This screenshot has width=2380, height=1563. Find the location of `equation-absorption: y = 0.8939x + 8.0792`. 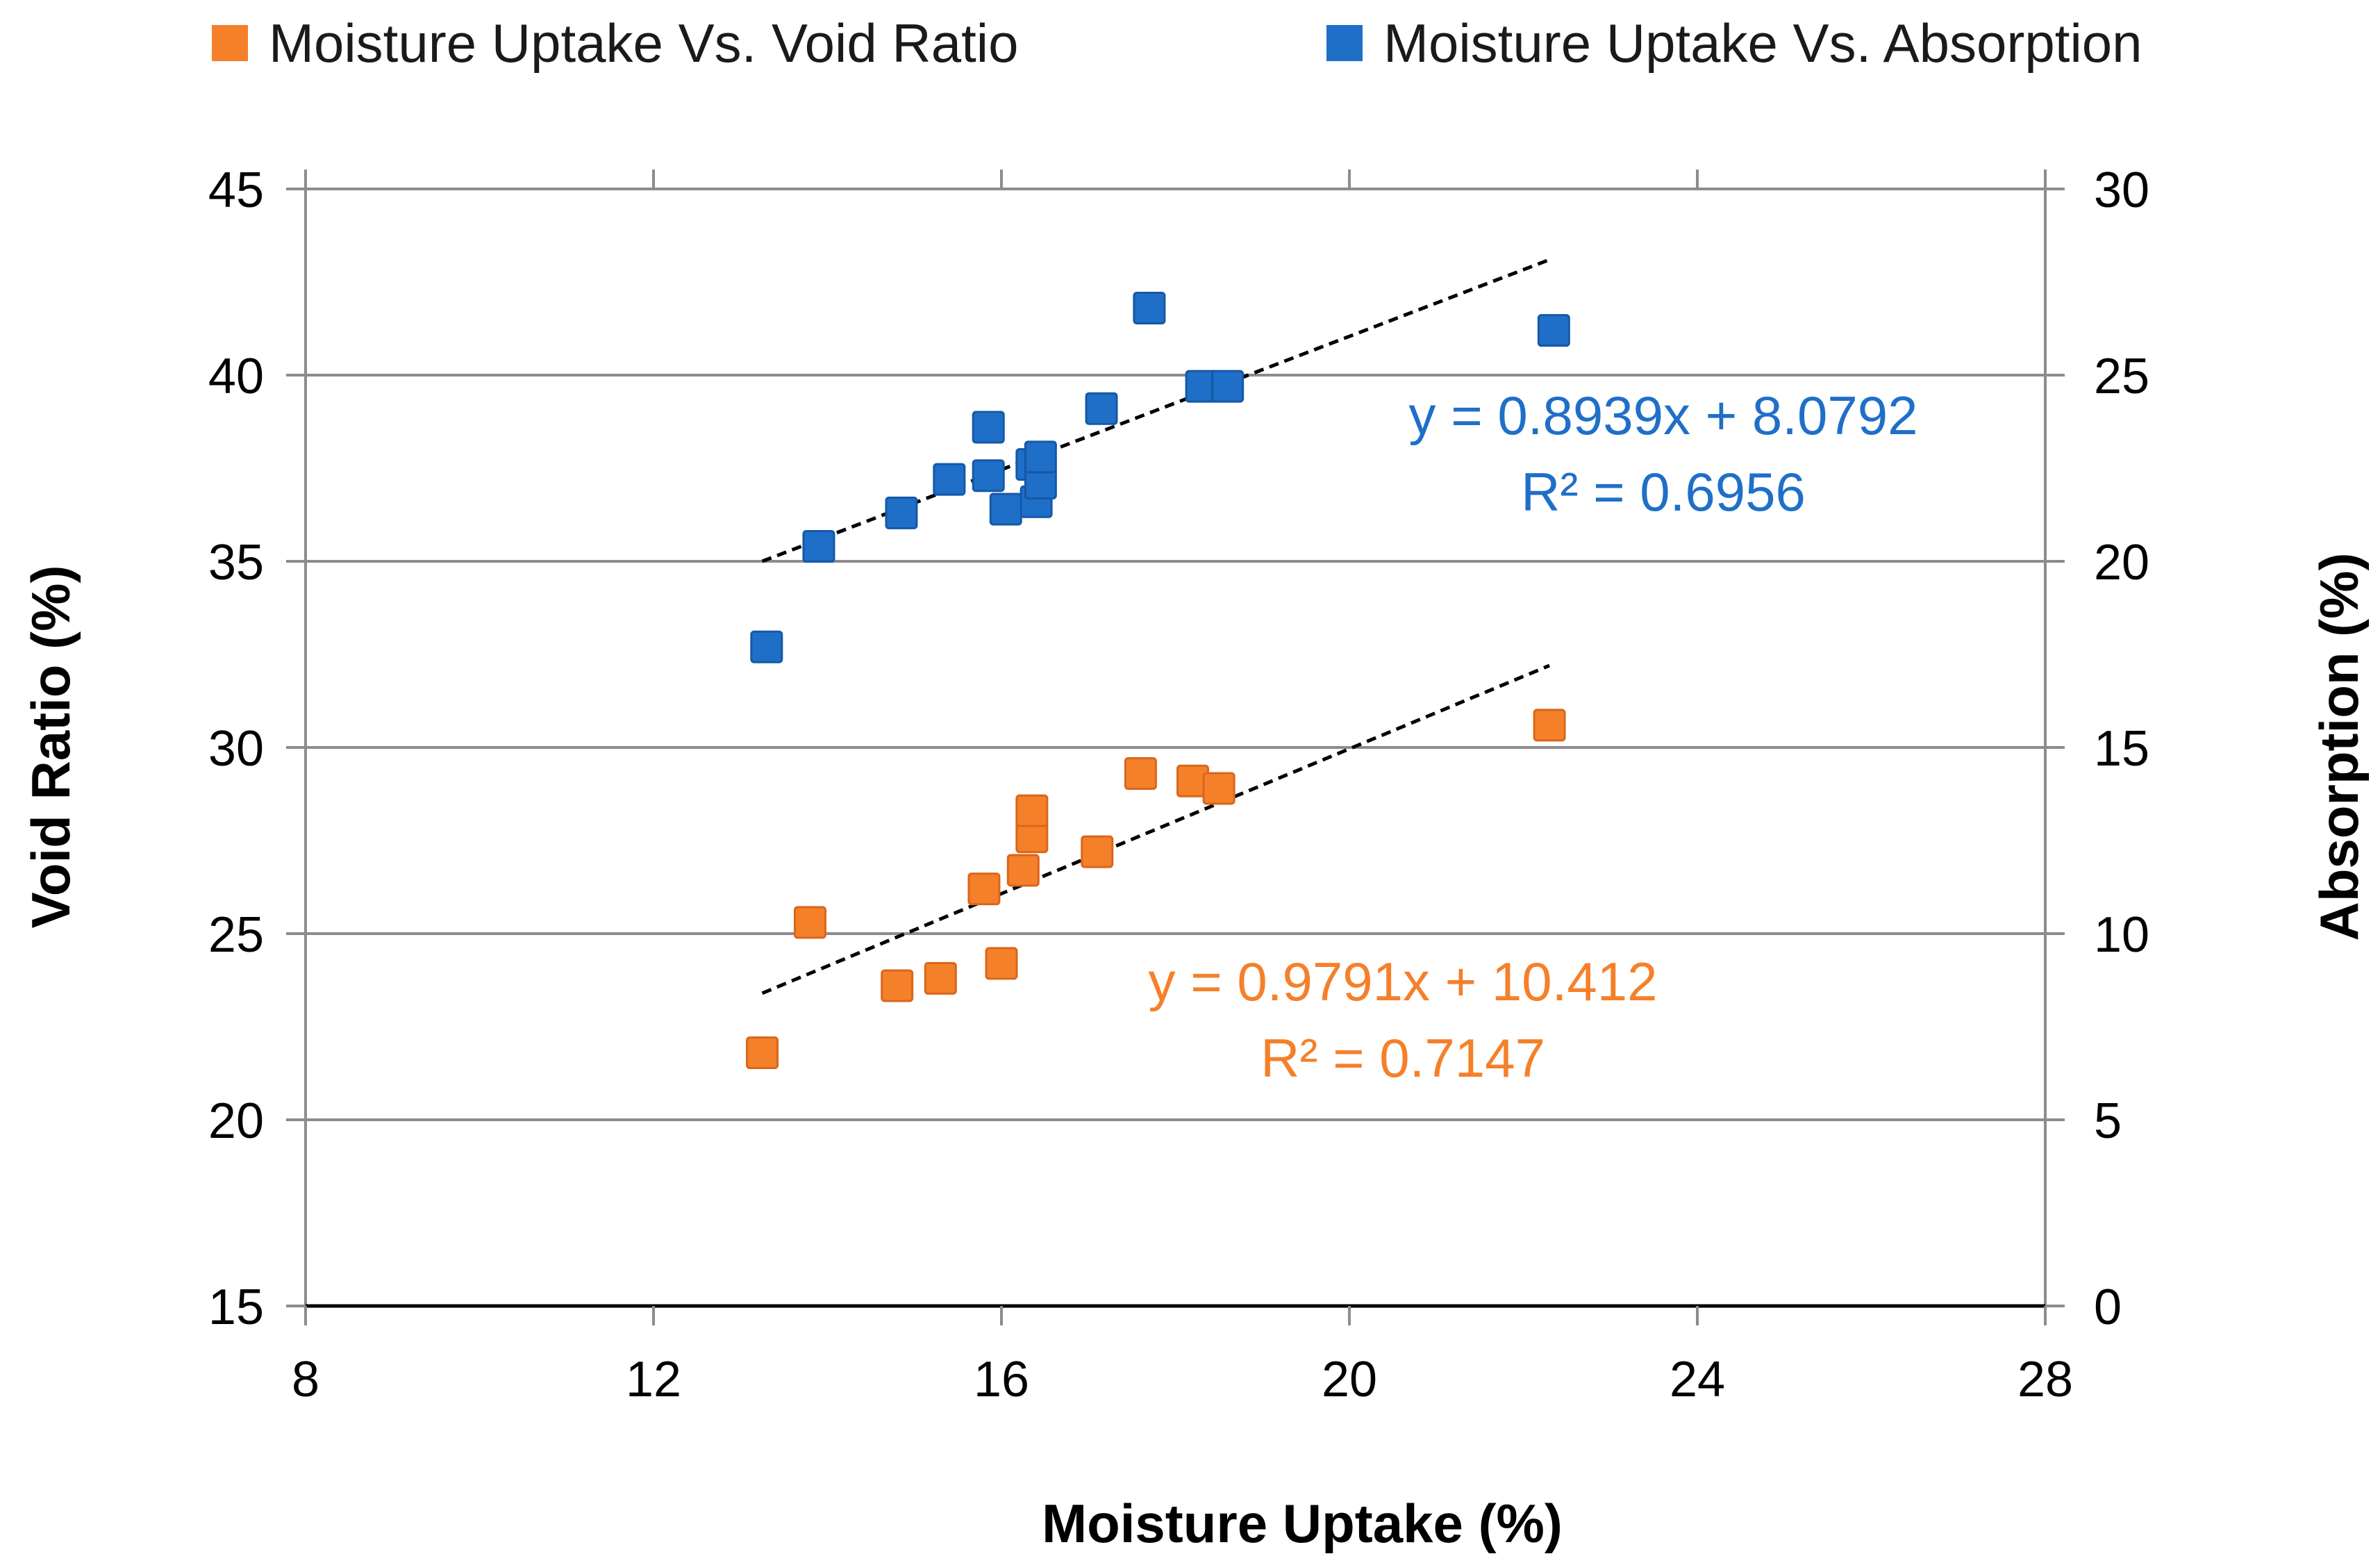

equation-absorption: y = 0.8939x + 8.0792 is located at coordinates (1663, 415).